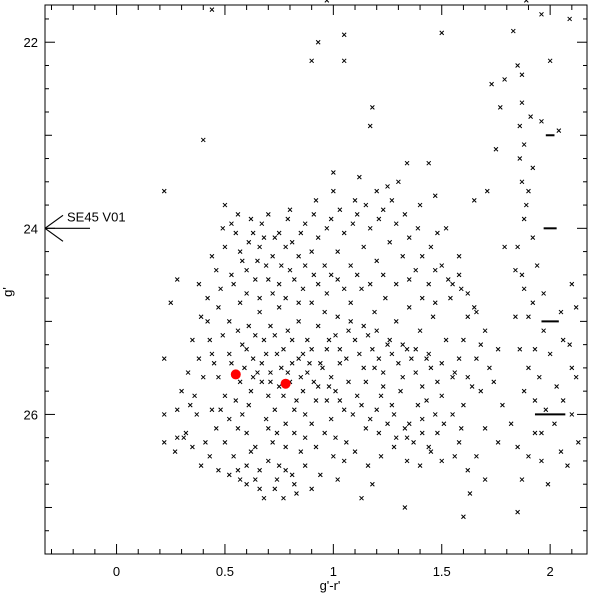  I want to click on y-axis-label: g', so click(7, 292).